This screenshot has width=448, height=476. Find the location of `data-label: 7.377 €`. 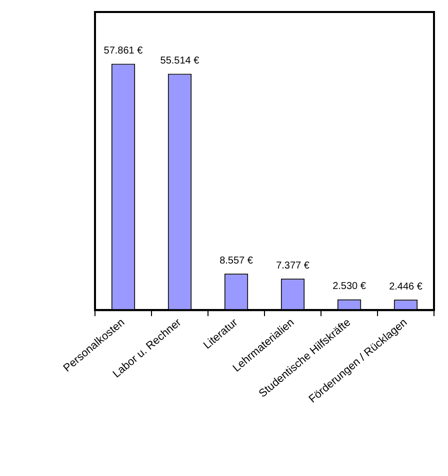

data-label: 7.377 € is located at coordinates (293, 266).